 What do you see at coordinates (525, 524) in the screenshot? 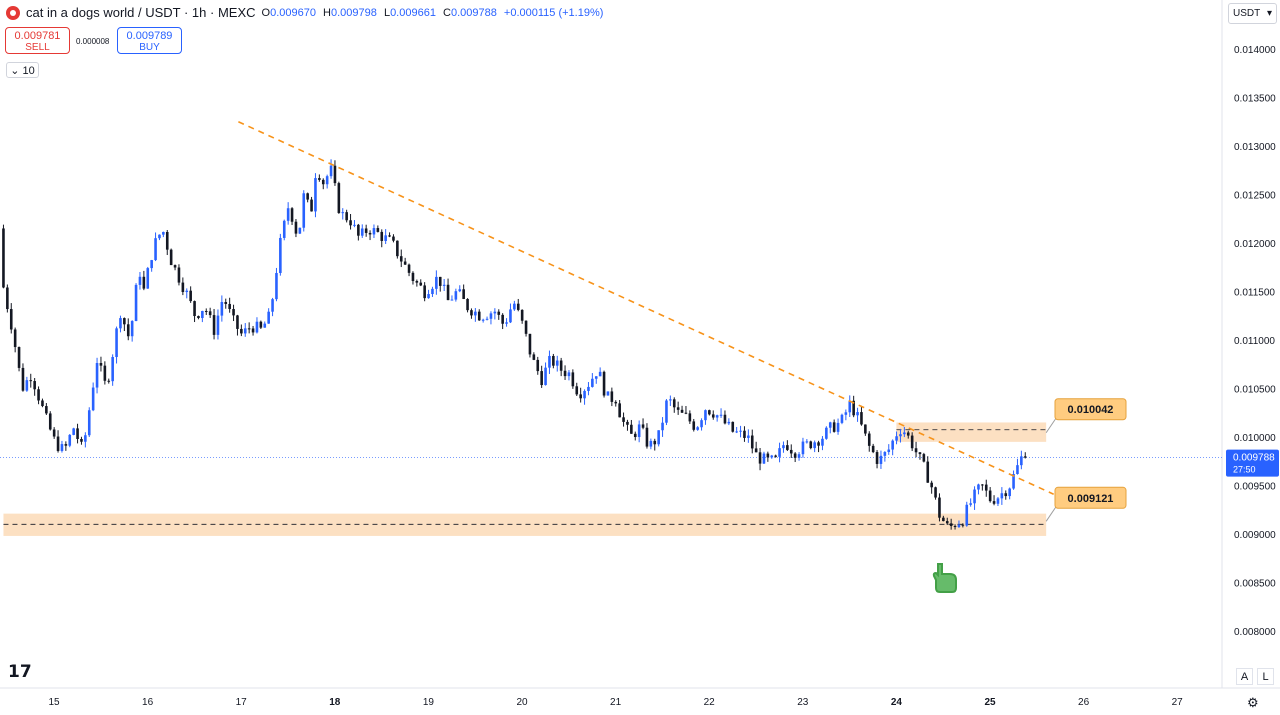
I see `support-zone` at bounding box center [525, 524].